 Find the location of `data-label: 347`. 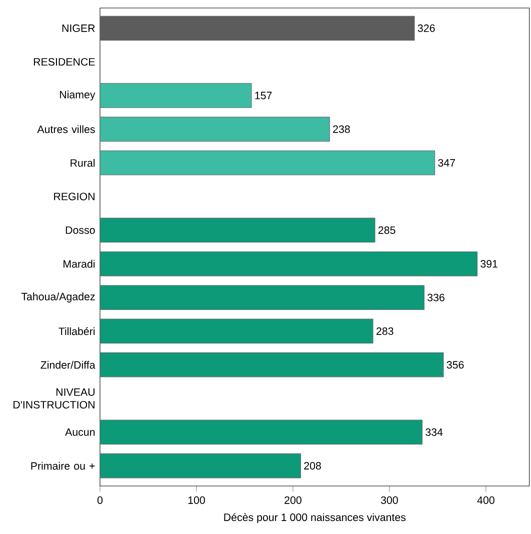

data-label: 347 is located at coordinates (447, 163).